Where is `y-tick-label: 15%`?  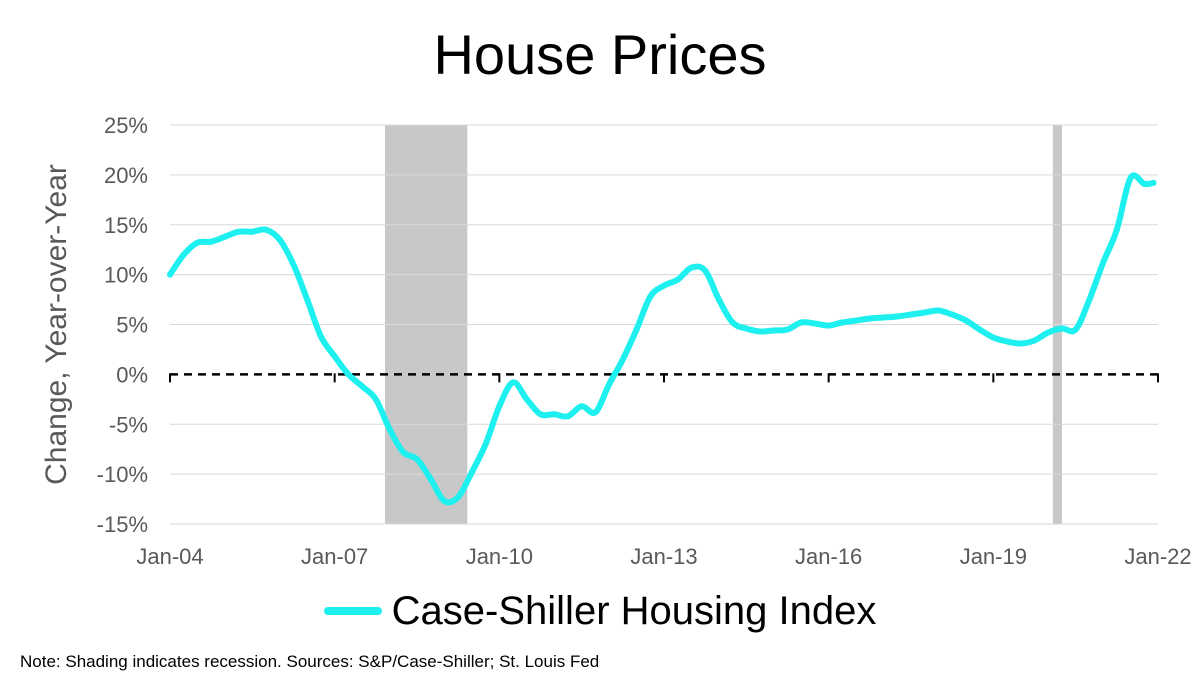 y-tick-label: 15% is located at coordinates (126, 225).